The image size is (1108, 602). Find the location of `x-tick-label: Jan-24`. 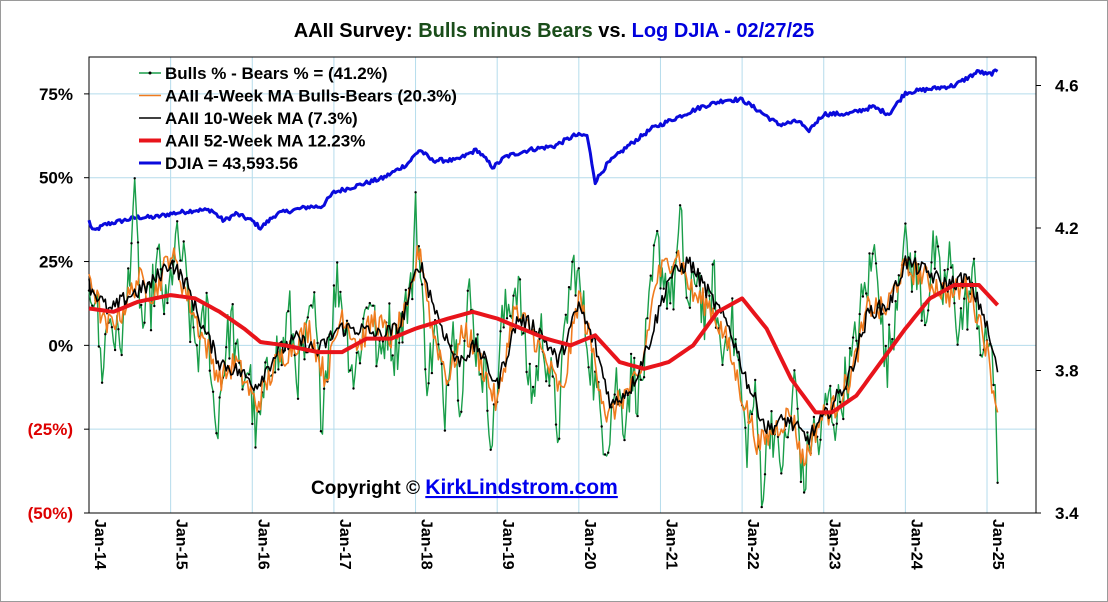

x-tick-label: Jan-24 is located at coordinates (915, 544).